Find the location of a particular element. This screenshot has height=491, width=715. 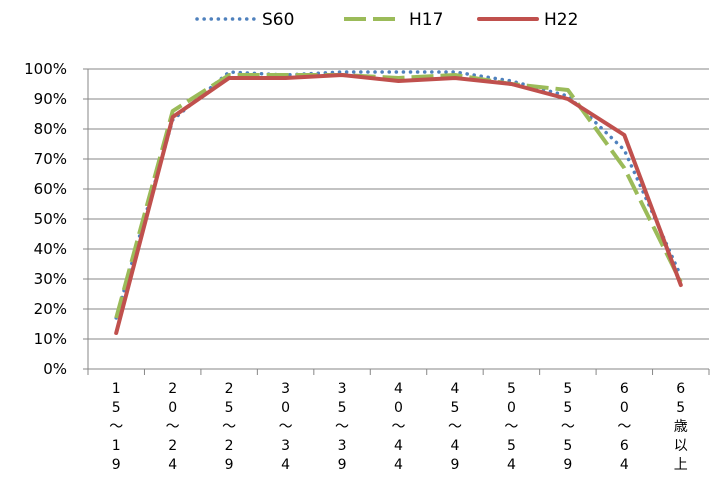

y-tick-label: 50% is located at coordinates (50, 219).